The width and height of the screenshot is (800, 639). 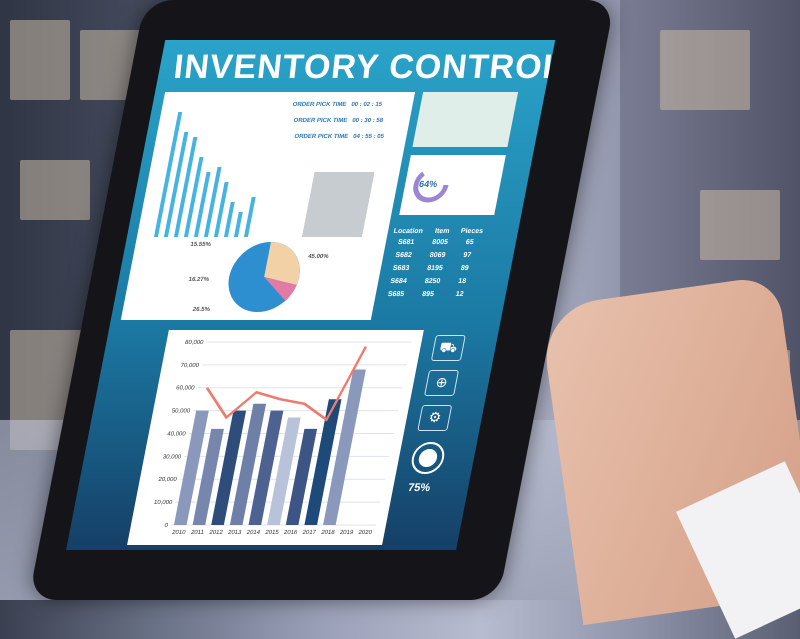 I want to click on truck-icon: ⛟, so click(x=448, y=348).